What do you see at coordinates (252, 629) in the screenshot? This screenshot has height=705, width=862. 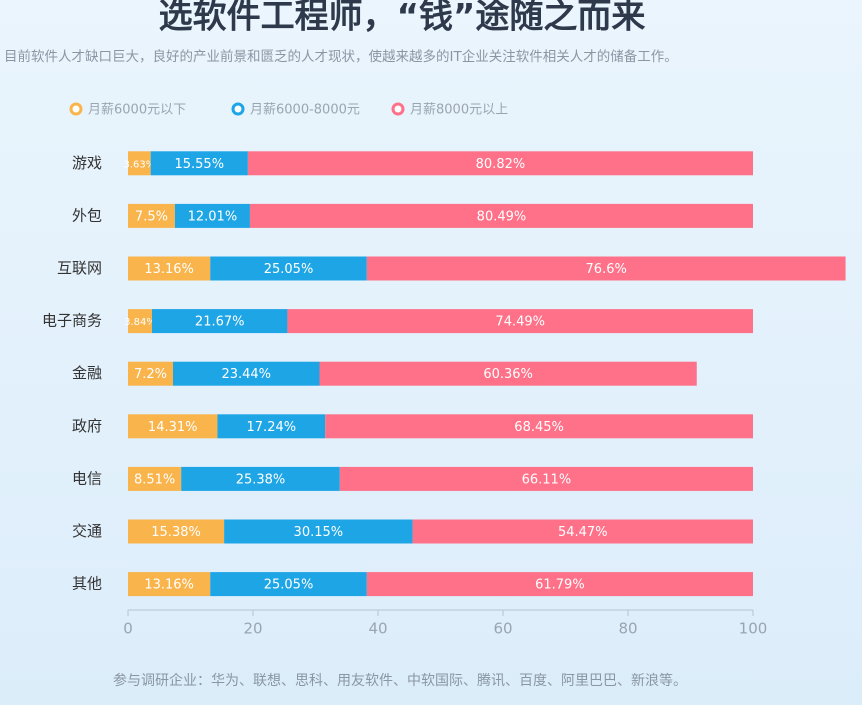 I see `x-tick-label: 20` at bounding box center [252, 629].